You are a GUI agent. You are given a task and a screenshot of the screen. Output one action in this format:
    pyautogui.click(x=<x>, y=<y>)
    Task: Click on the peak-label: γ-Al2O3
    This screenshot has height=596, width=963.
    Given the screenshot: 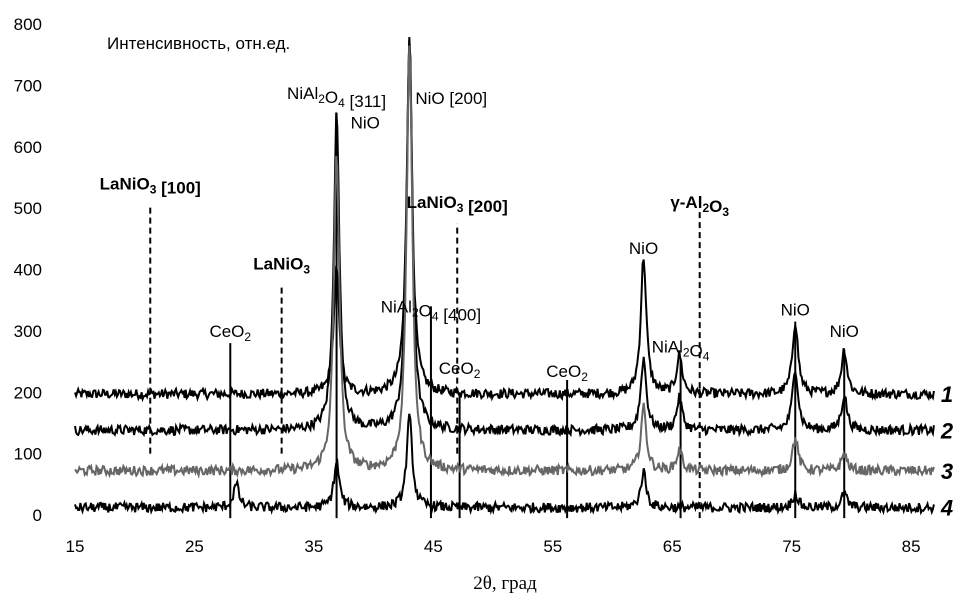 What is the action you would take?
    pyautogui.click(x=699, y=206)
    